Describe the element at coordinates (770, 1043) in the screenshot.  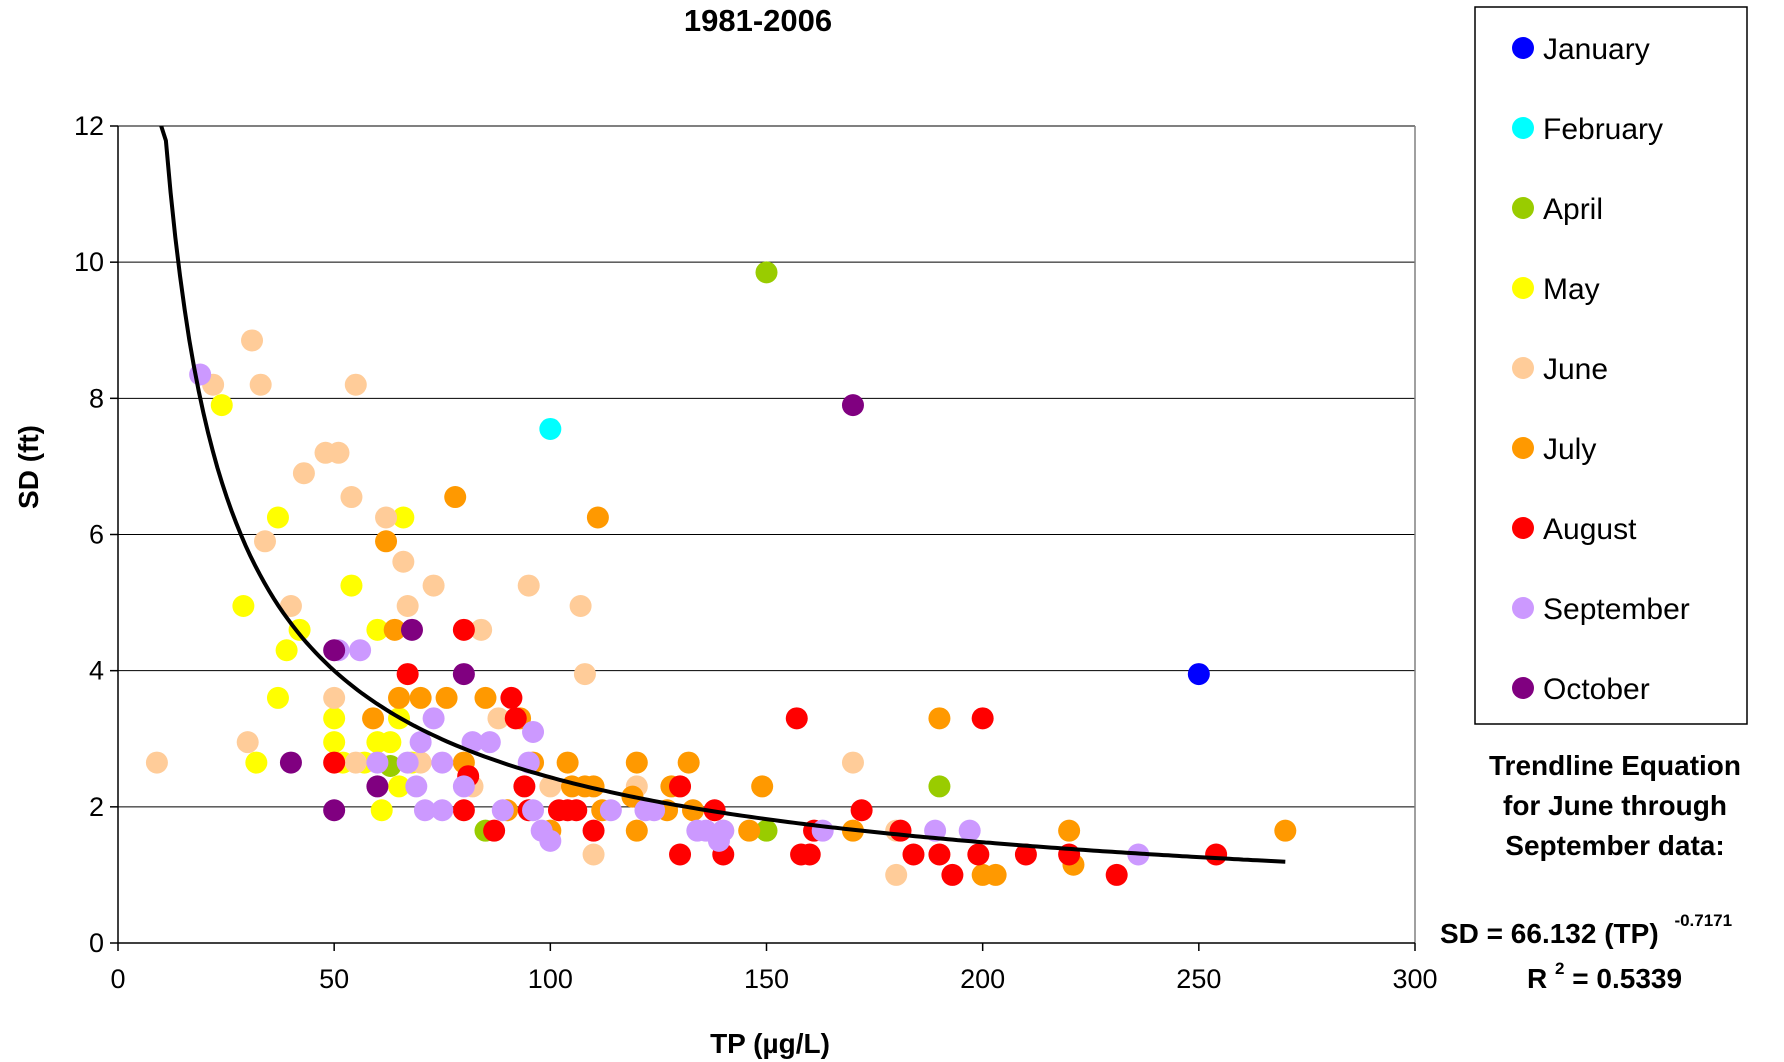
I see `x-axis-title: TP (µg/L)` at that location.